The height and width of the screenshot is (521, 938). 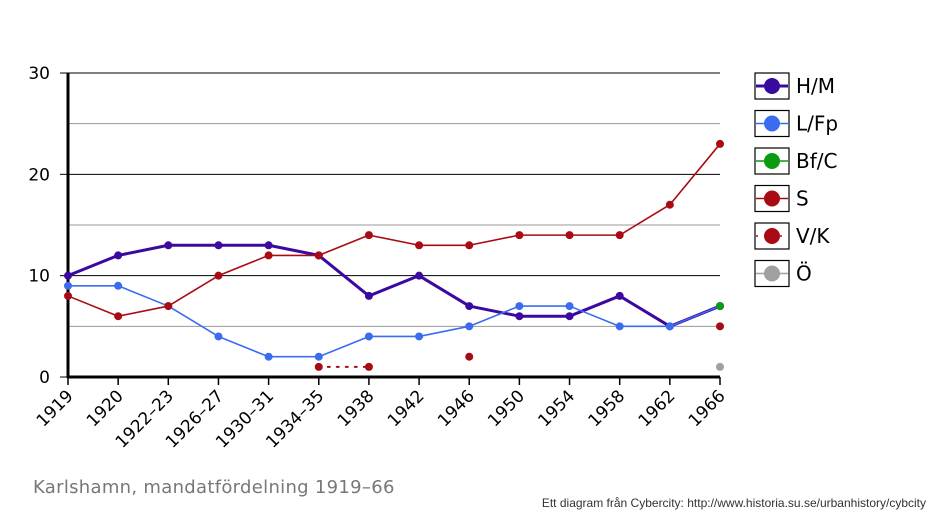 I want to click on legend-marker-v-k, so click(x=772, y=236).